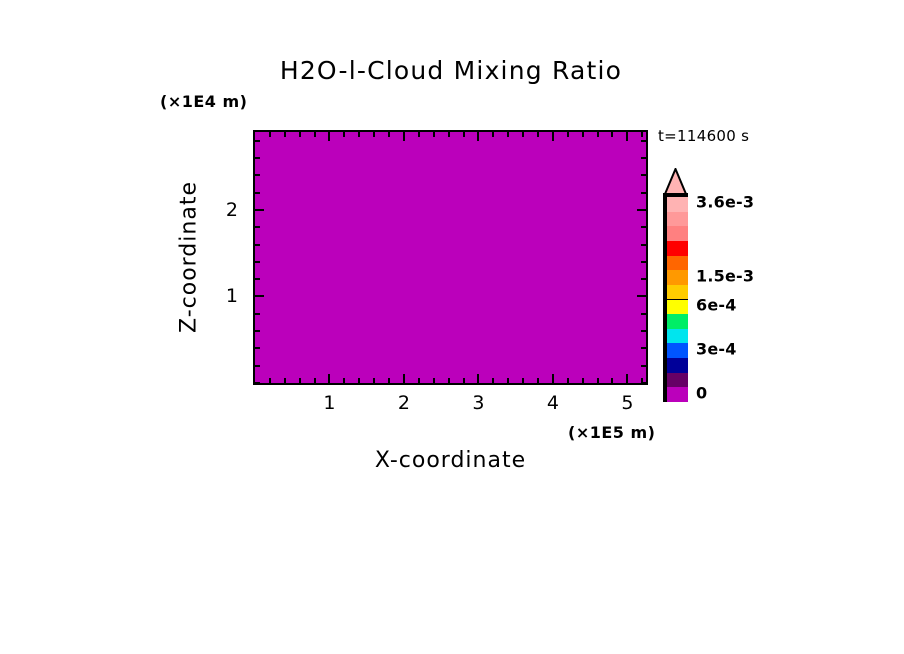  I want to click on x-tick-label: 2, so click(403, 403).